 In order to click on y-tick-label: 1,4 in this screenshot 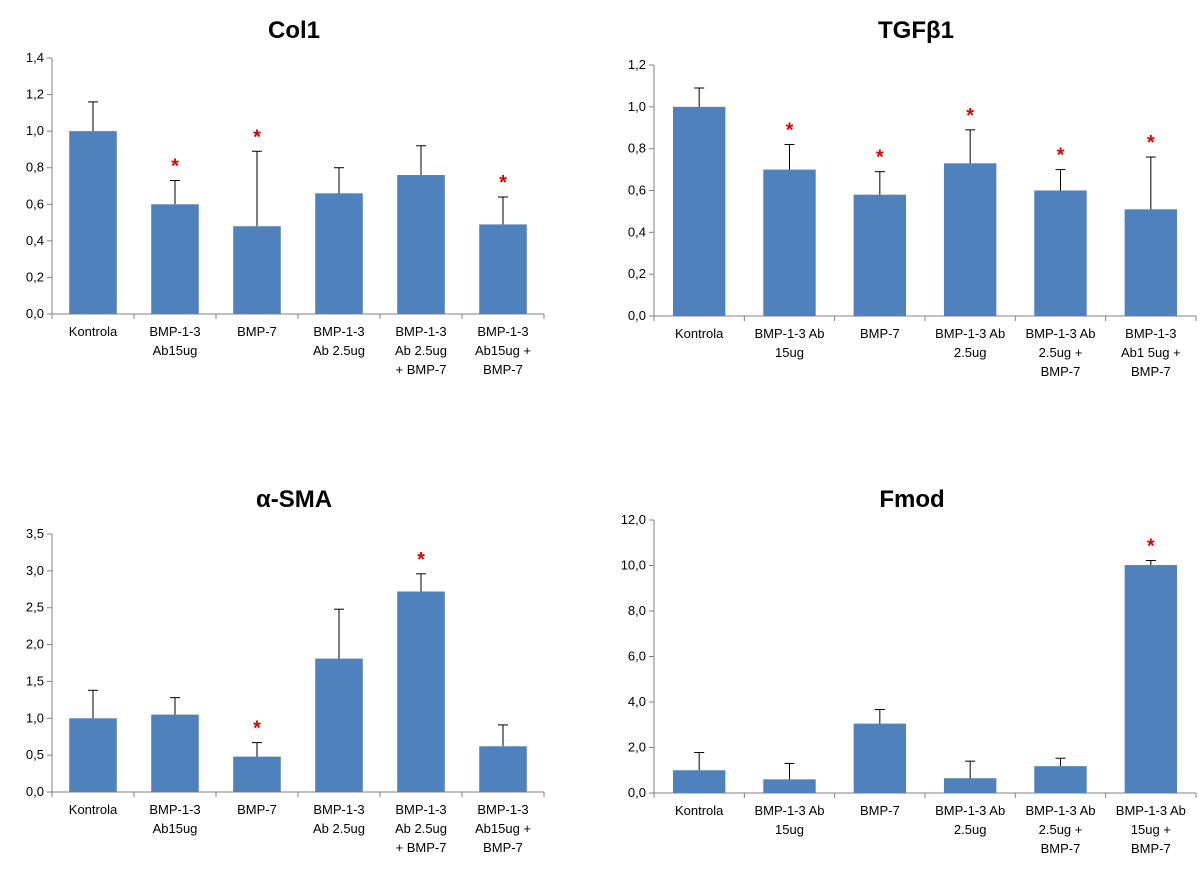, I will do `click(35, 57)`.